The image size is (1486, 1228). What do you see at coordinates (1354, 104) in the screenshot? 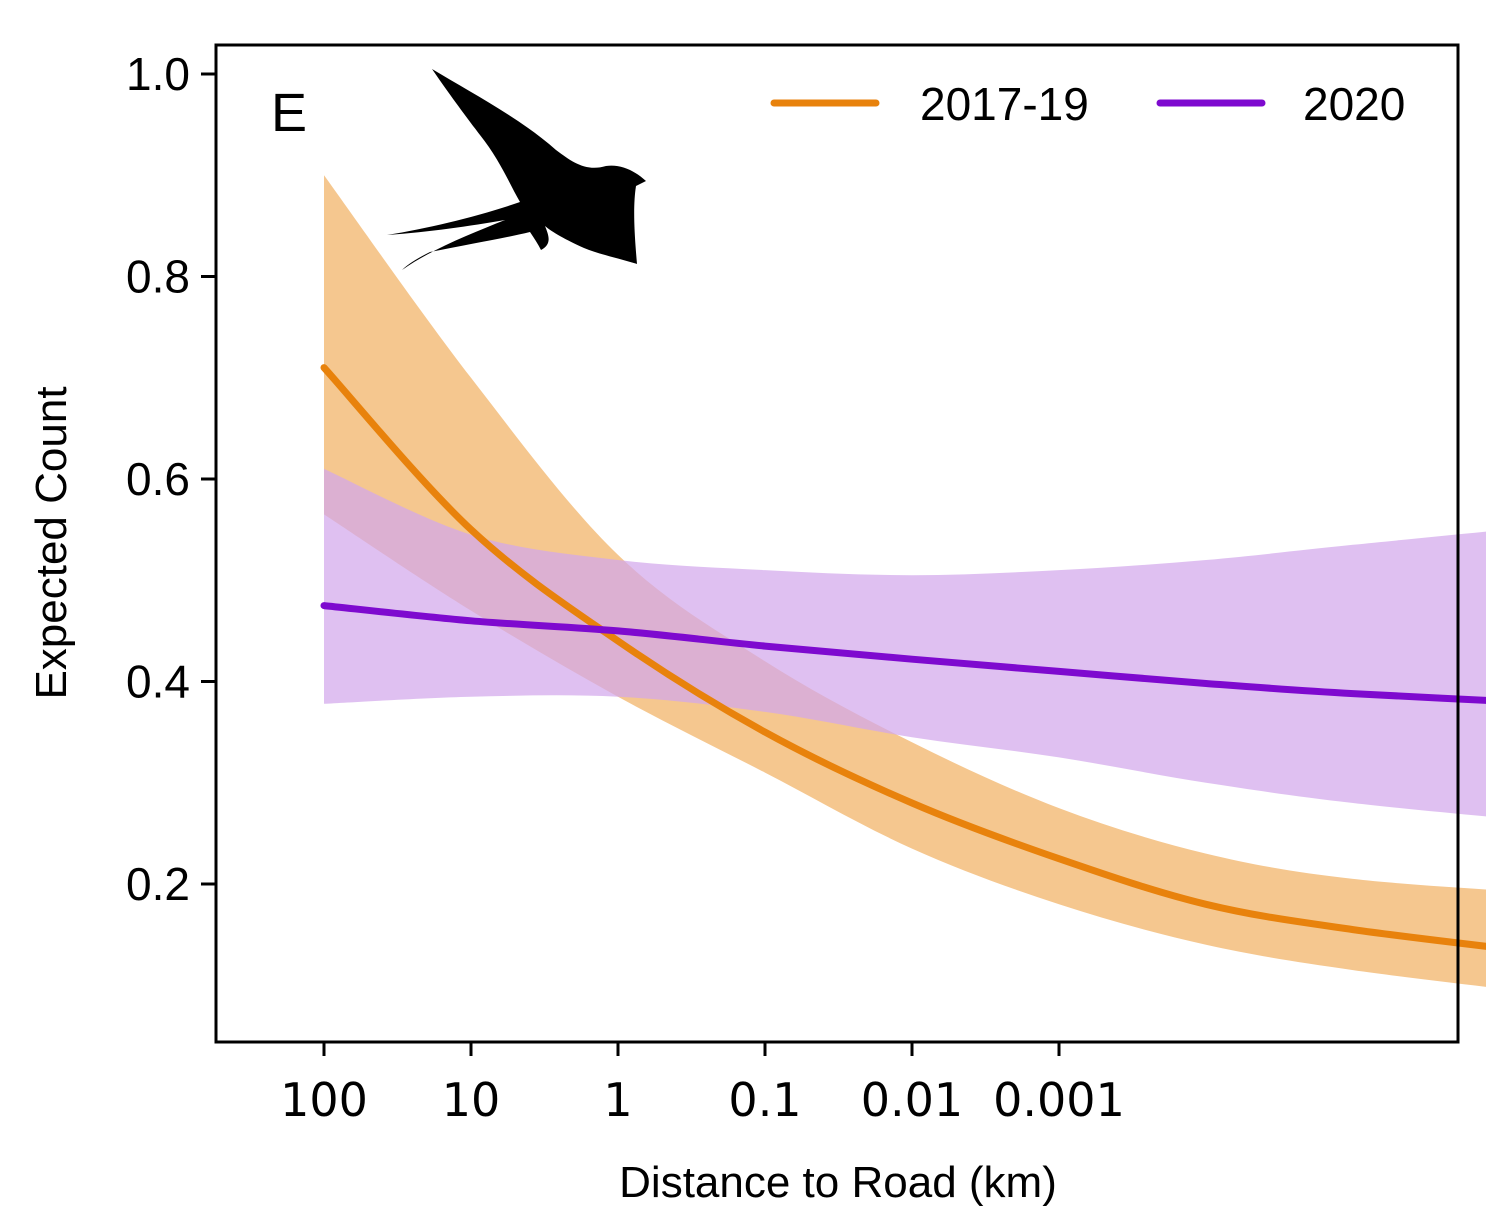
I see `legend-label-1: 2020` at bounding box center [1354, 104].